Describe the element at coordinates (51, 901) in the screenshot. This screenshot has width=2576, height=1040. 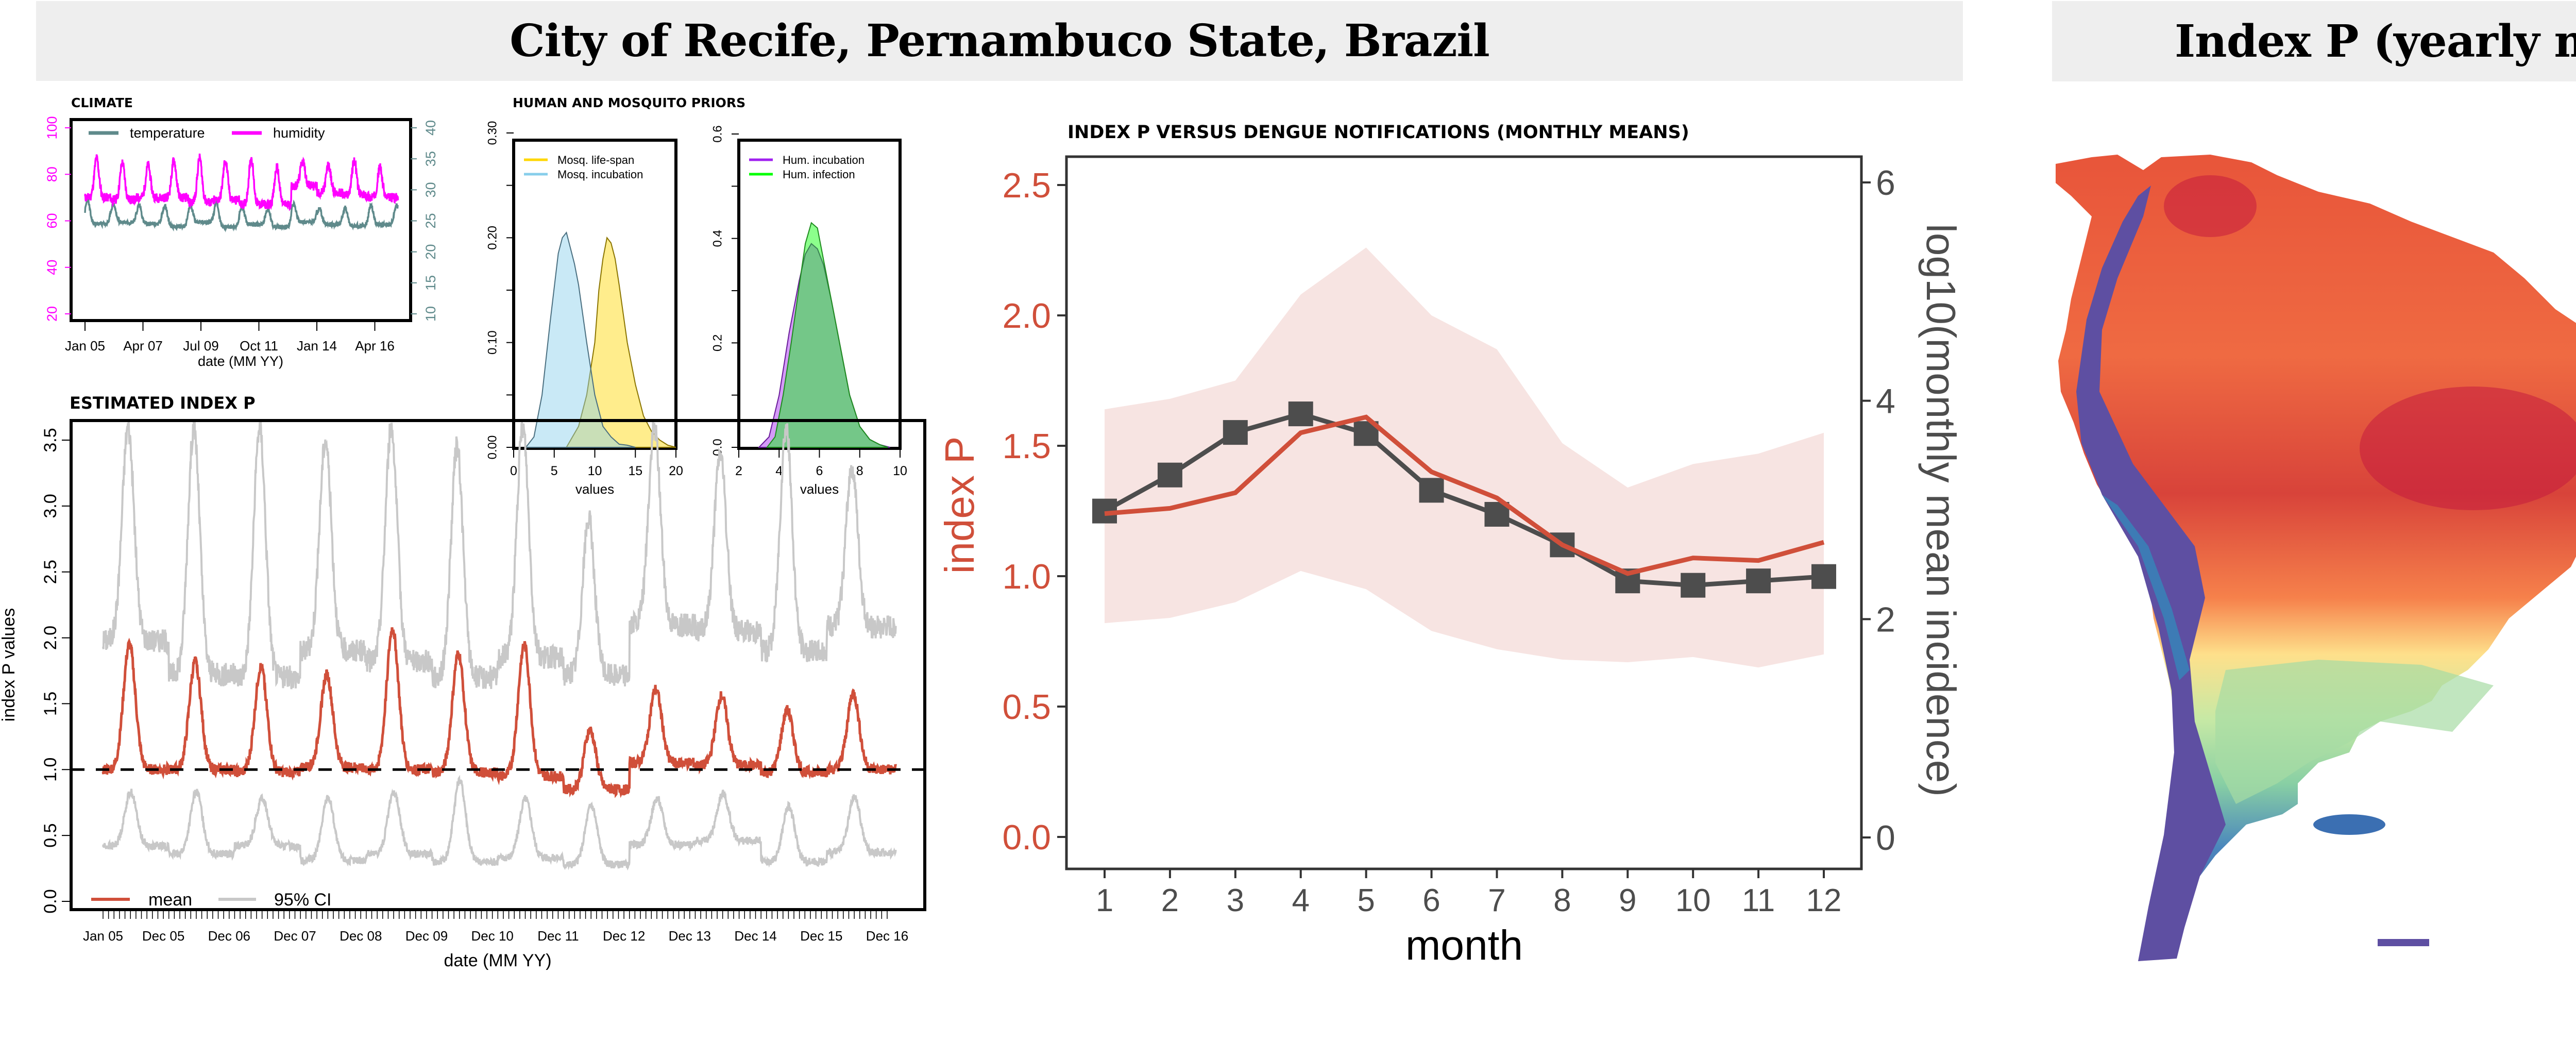
I see `estp-y-tick-label: 0.0` at that location.